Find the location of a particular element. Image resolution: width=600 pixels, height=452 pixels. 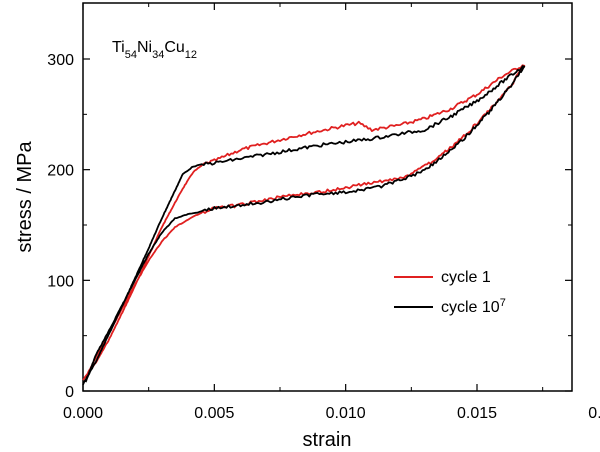

legend-label-cycle-10-7: cycle 107 is located at coordinates (473, 306).